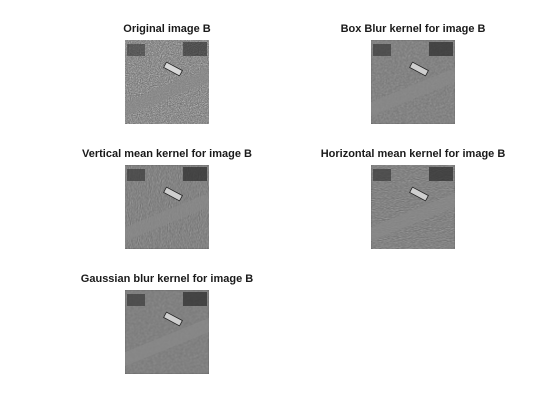 The image size is (560, 420). What do you see at coordinates (413, 207) in the screenshot?
I see `aerial-photo-horizontal-mean` at bounding box center [413, 207].